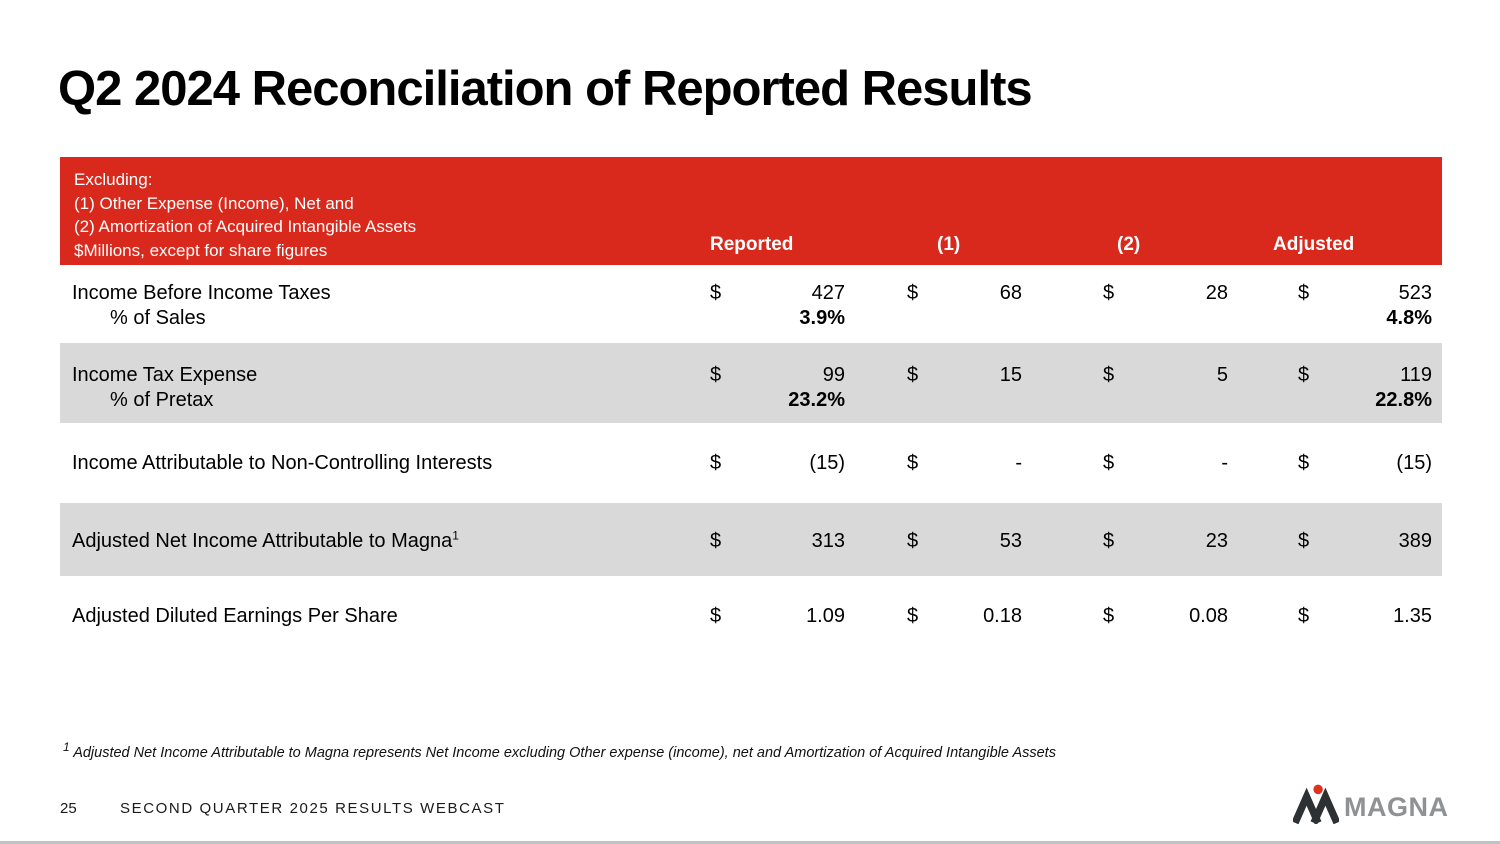  What do you see at coordinates (752, 244) in the screenshot?
I see `column-header-reported: Reported` at bounding box center [752, 244].